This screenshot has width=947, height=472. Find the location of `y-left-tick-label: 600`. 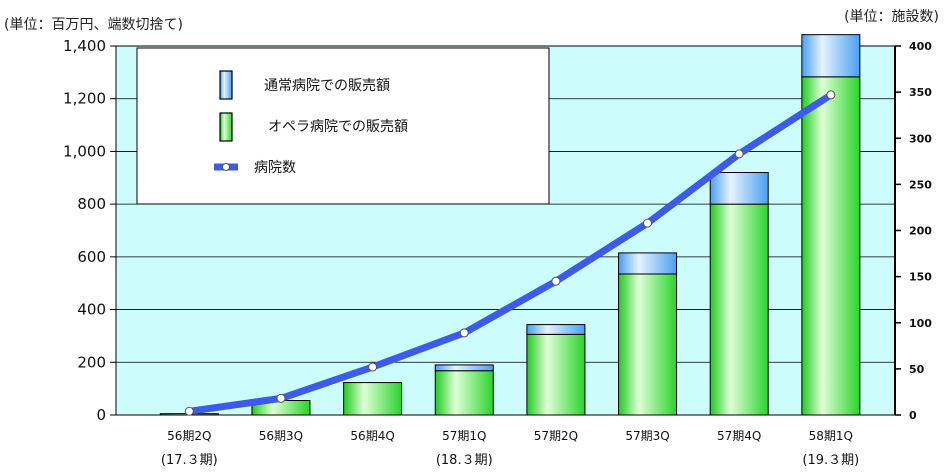

y-left-tick-label: 600 is located at coordinates (91, 257).